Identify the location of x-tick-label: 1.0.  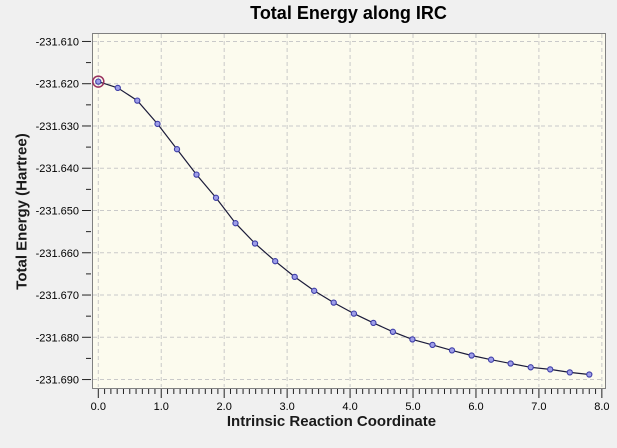
(161, 407).